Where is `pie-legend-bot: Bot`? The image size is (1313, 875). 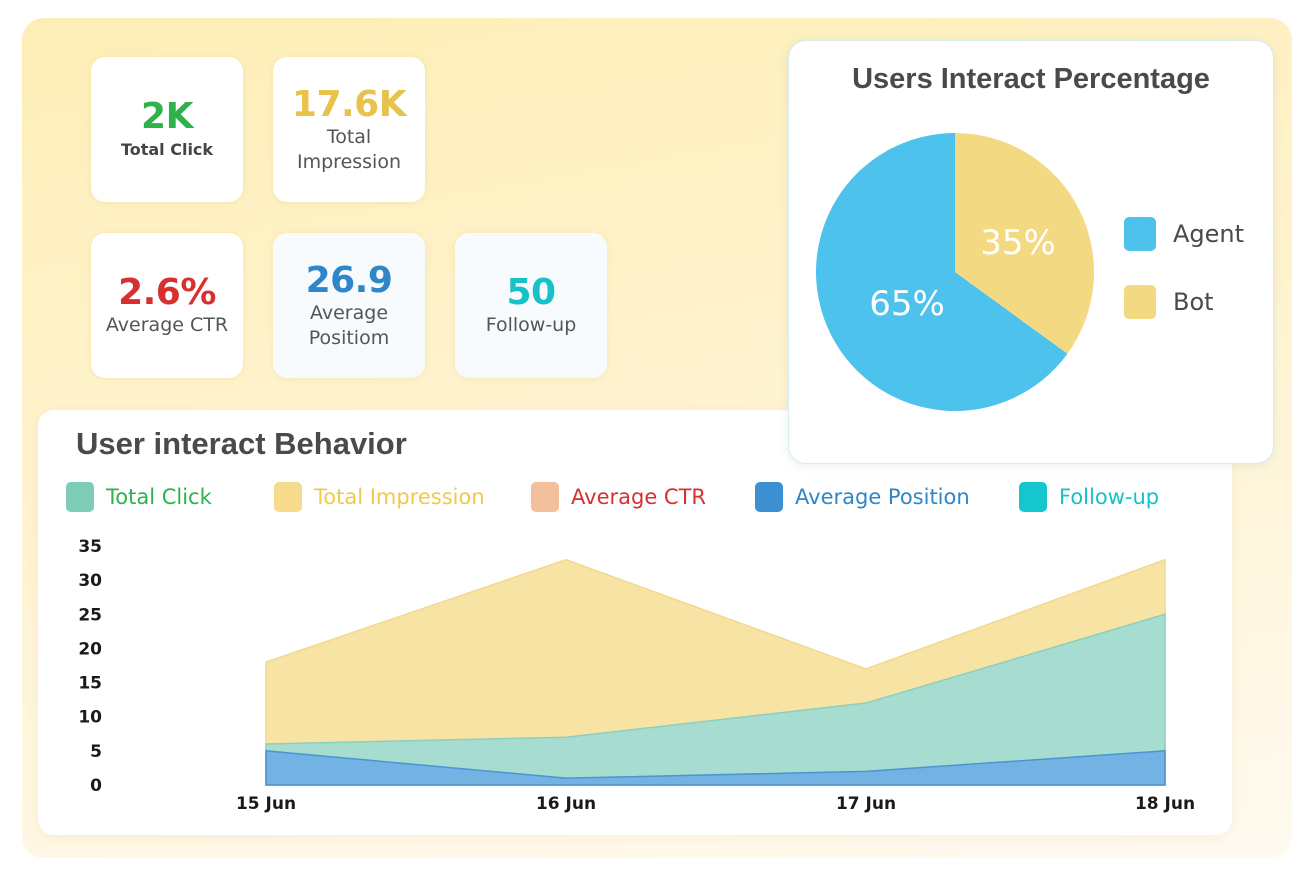
pie-legend-bot: Bot is located at coordinates (1169, 302).